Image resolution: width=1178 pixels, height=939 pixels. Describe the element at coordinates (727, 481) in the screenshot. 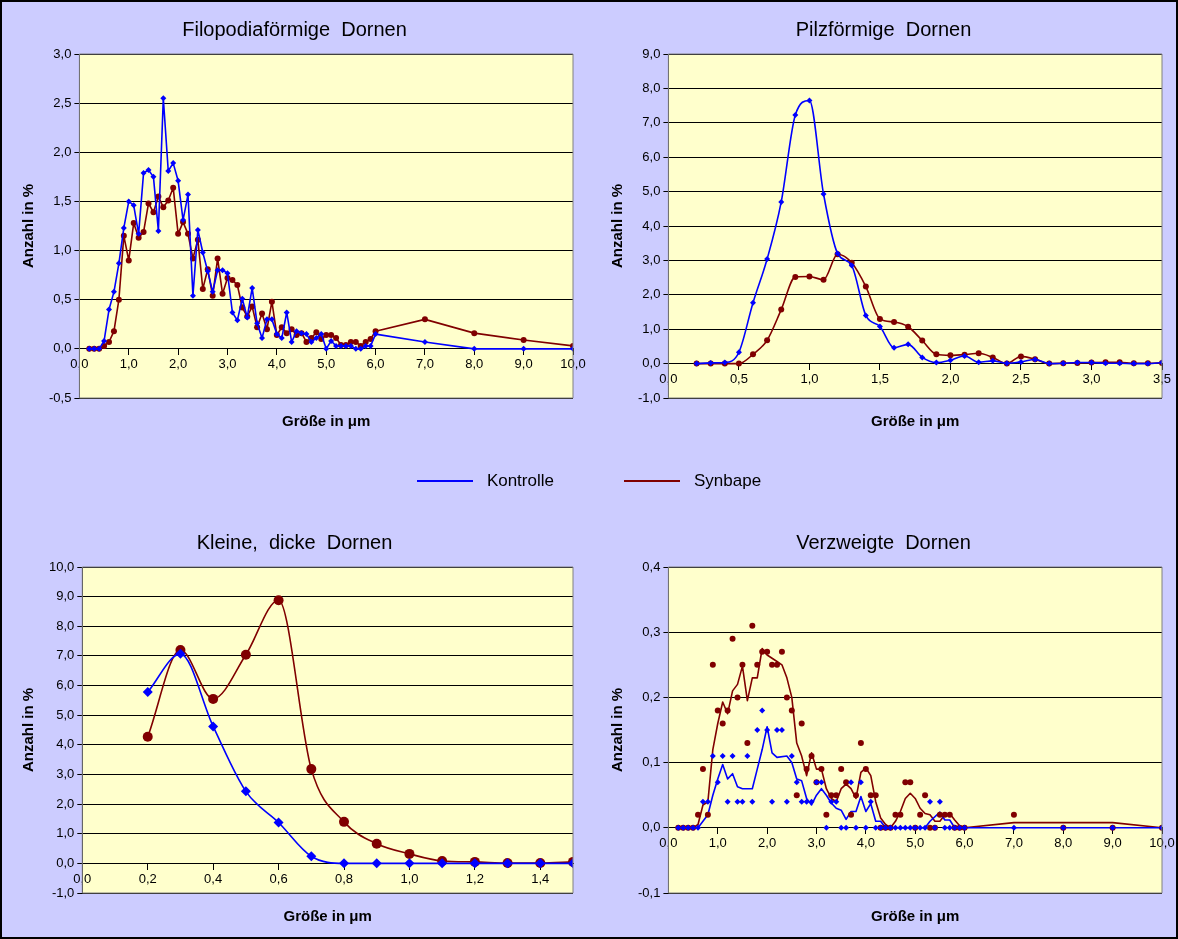

I see `legend-label: Synbape` at that location.